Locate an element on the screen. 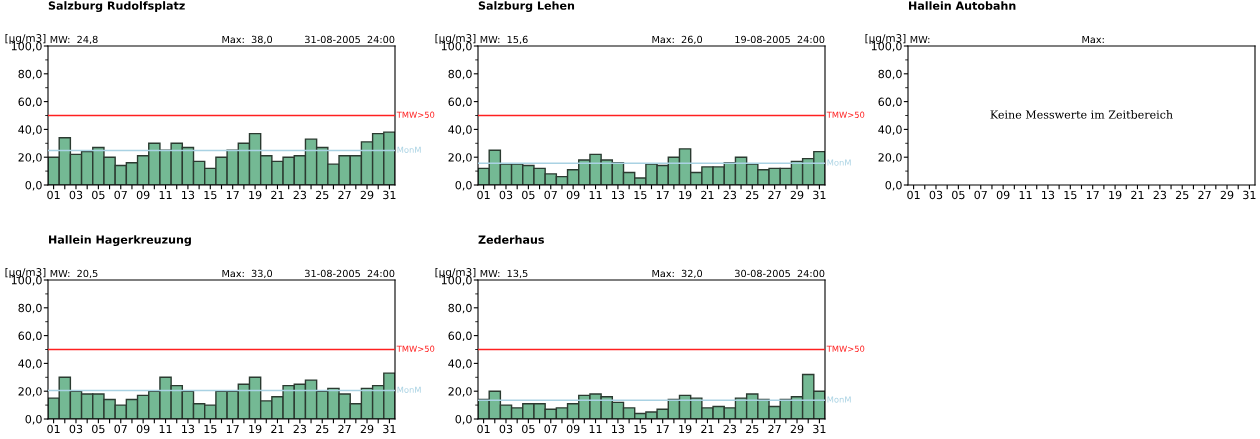 The image size is (1260, 439). text: Max: 38,0 is located at coordinates (247, 40).